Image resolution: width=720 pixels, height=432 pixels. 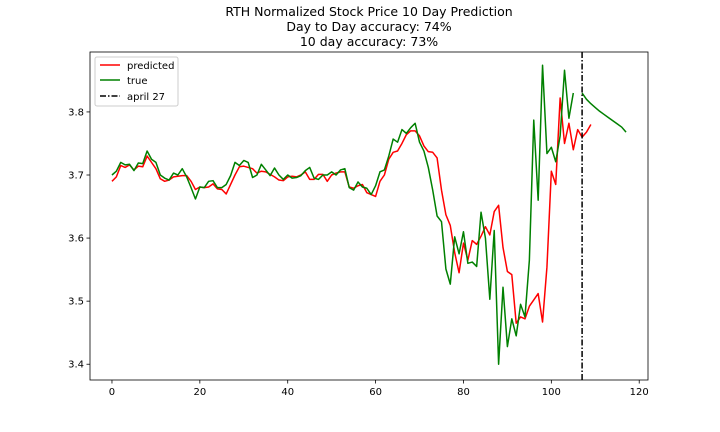 What do you see at coordinates (76, 365) in the screenshot?
I see `y-tick-label: 3.4` at bounding box center [76, 365].